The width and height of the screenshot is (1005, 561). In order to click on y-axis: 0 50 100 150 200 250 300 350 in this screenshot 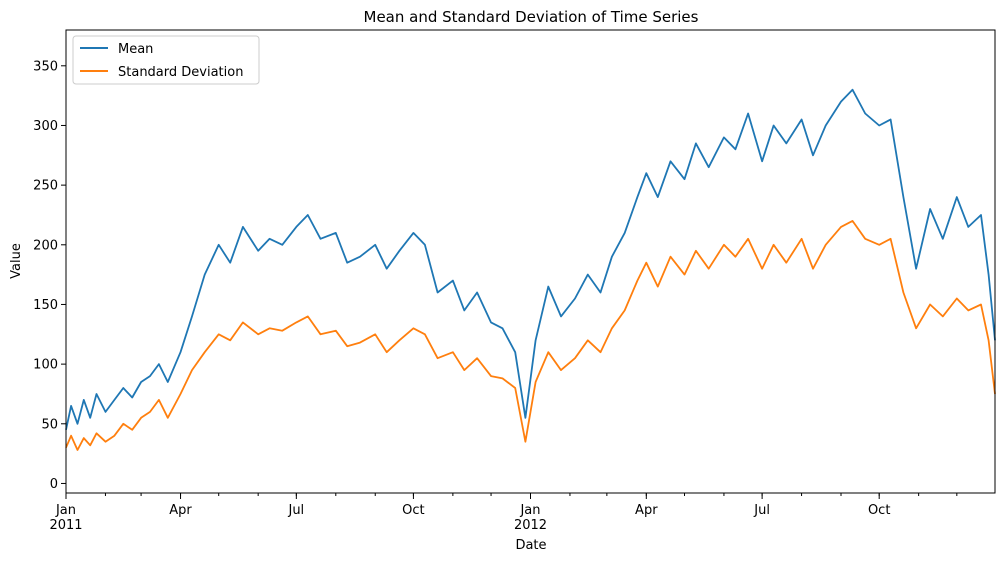, I will do `click(49, 275)`.